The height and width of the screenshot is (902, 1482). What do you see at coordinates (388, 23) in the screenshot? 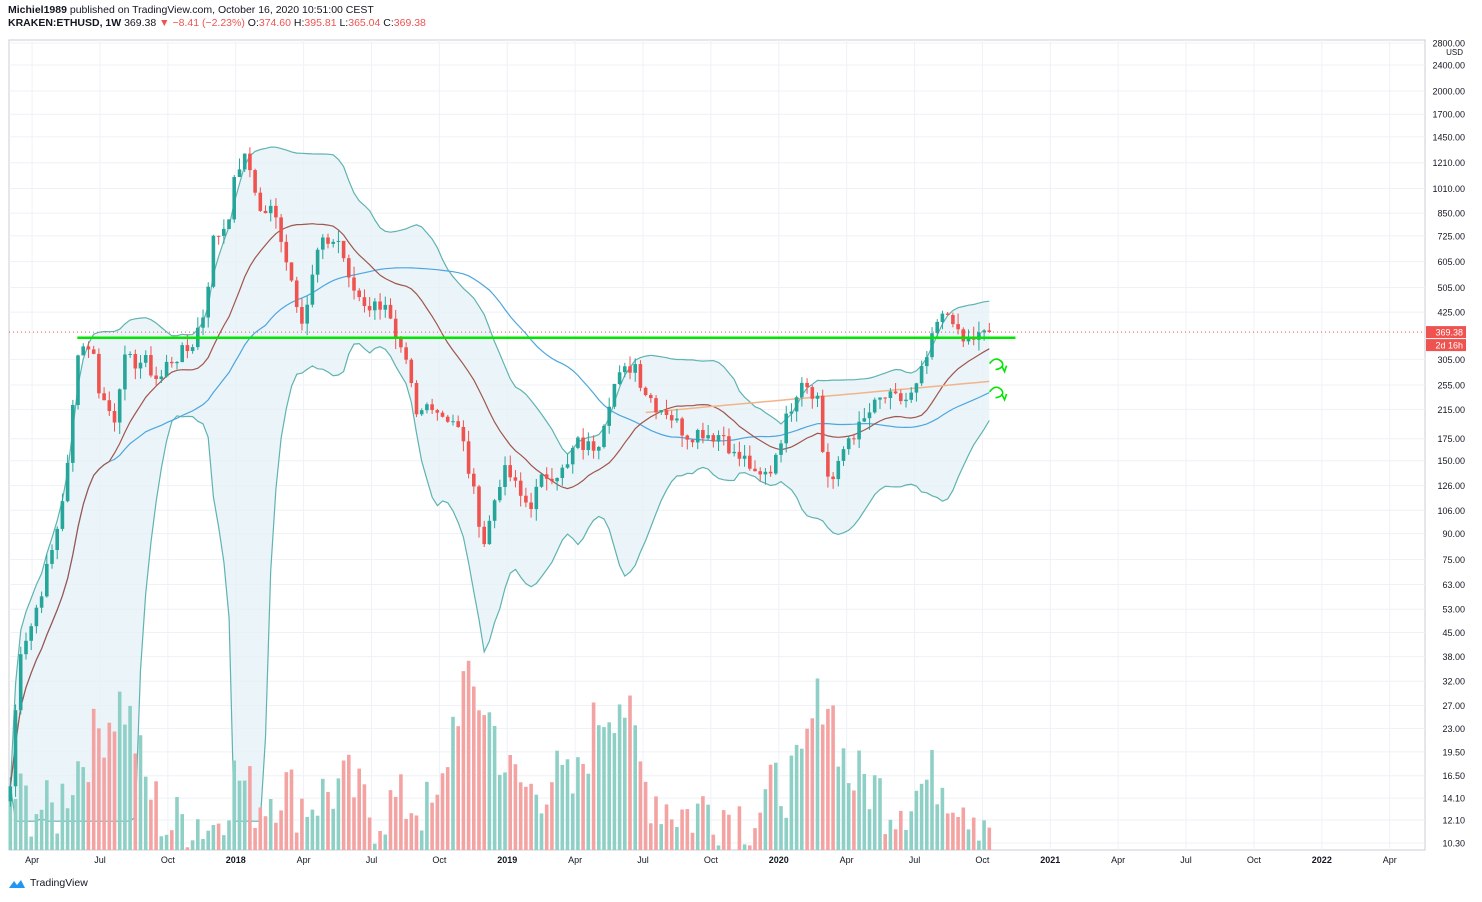
I see `close-label: C:` at bounding box center [388, 23].